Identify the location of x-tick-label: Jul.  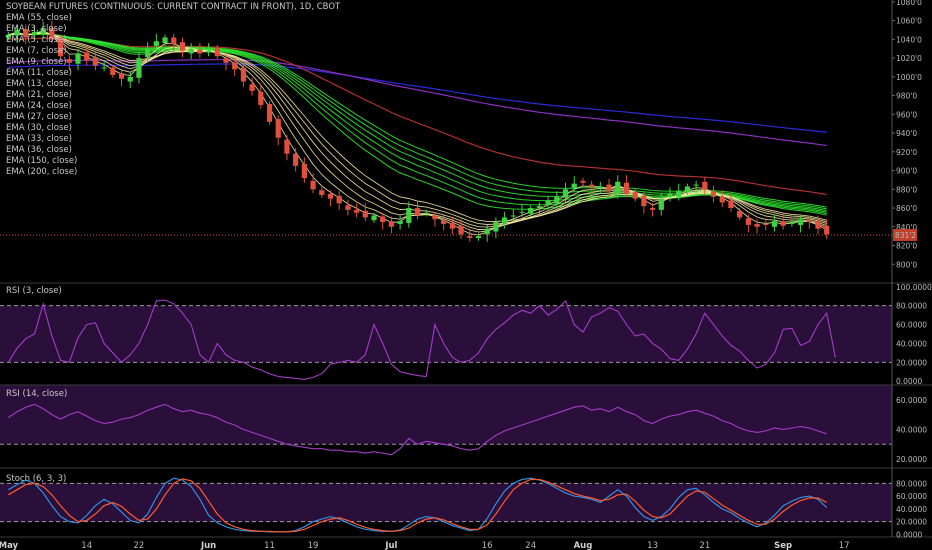
(390, 545).